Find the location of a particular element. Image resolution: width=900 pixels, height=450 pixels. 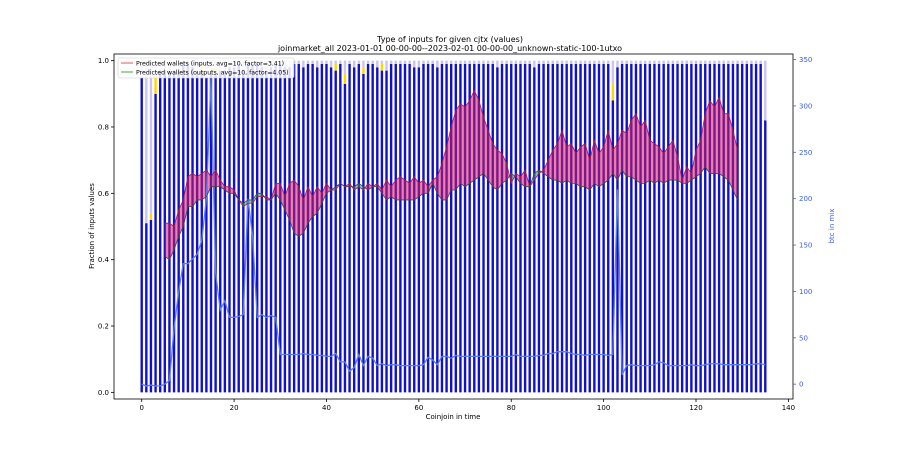

x-tick-label: 40 is located at coordinates (326, 408).